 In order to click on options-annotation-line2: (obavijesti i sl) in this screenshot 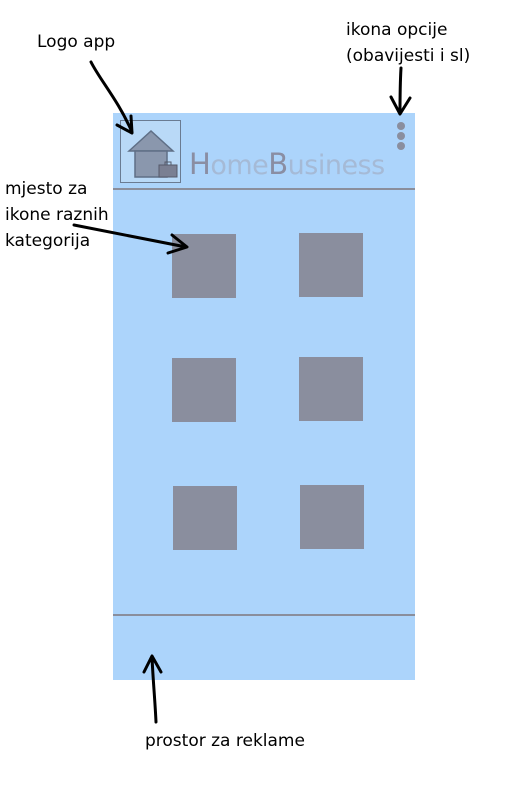, I will do `click(408, 56)`.